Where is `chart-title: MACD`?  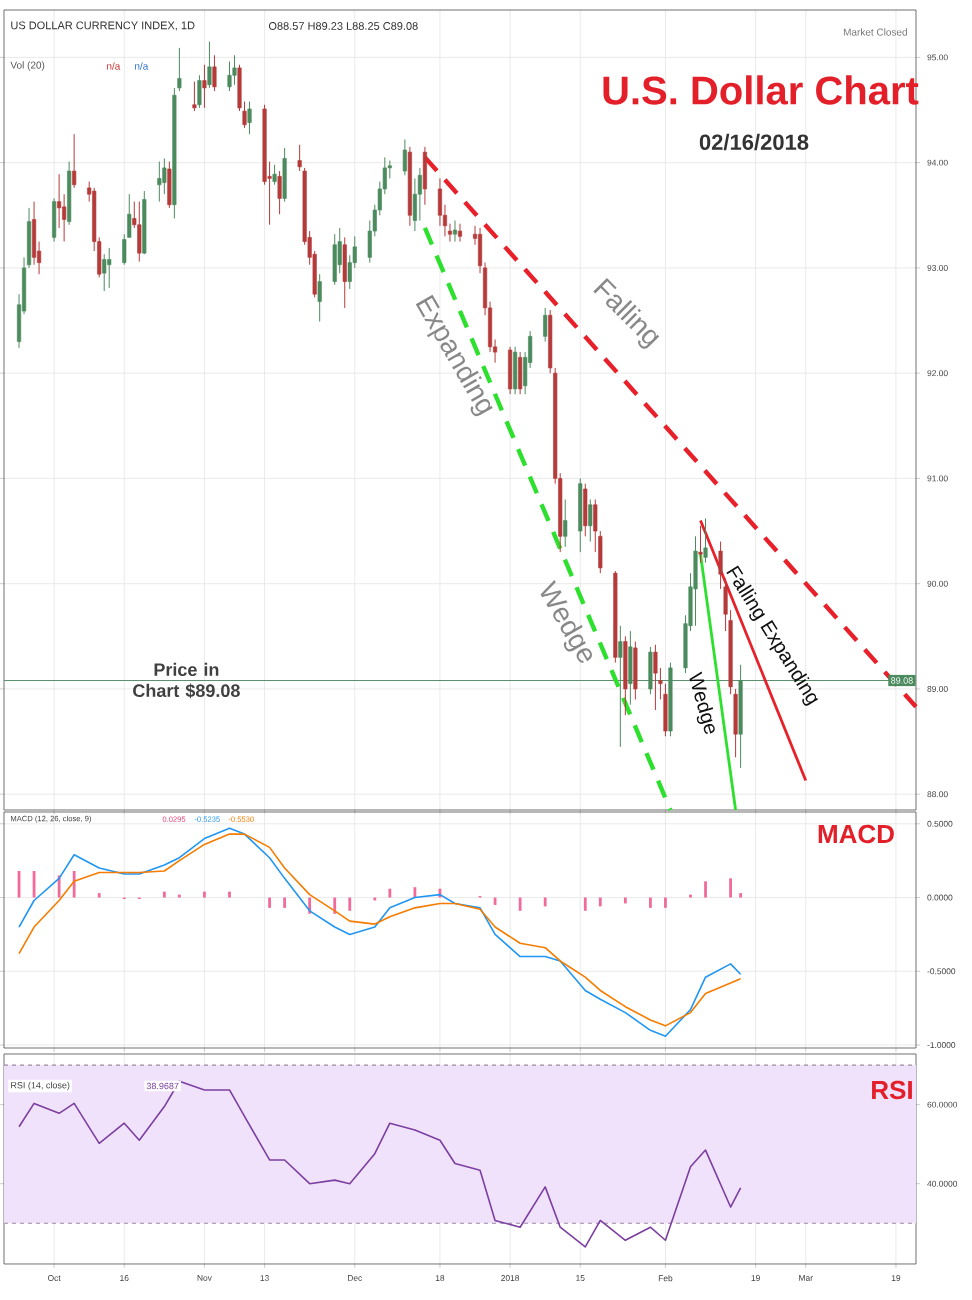
chart-title: MACD is located at coordinates (856, 834).